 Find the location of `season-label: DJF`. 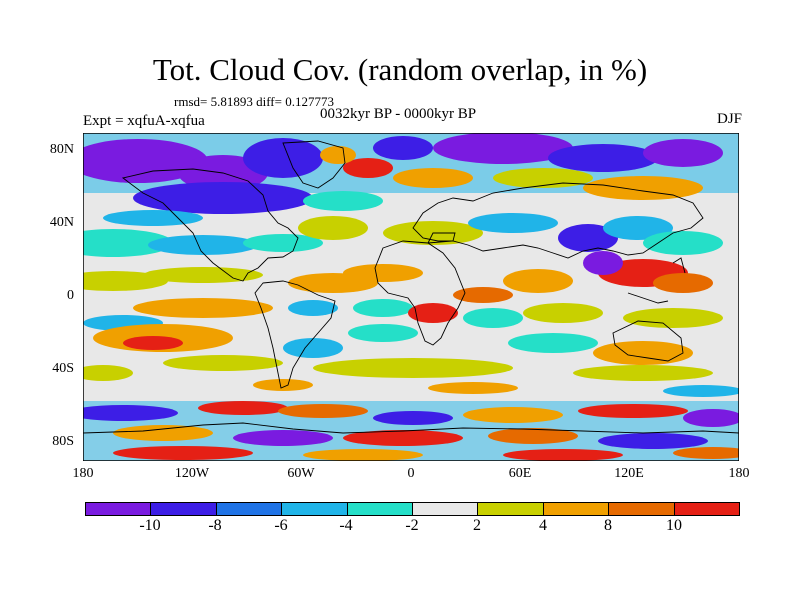

season-label: DJF is located at coordinates (729, 119).